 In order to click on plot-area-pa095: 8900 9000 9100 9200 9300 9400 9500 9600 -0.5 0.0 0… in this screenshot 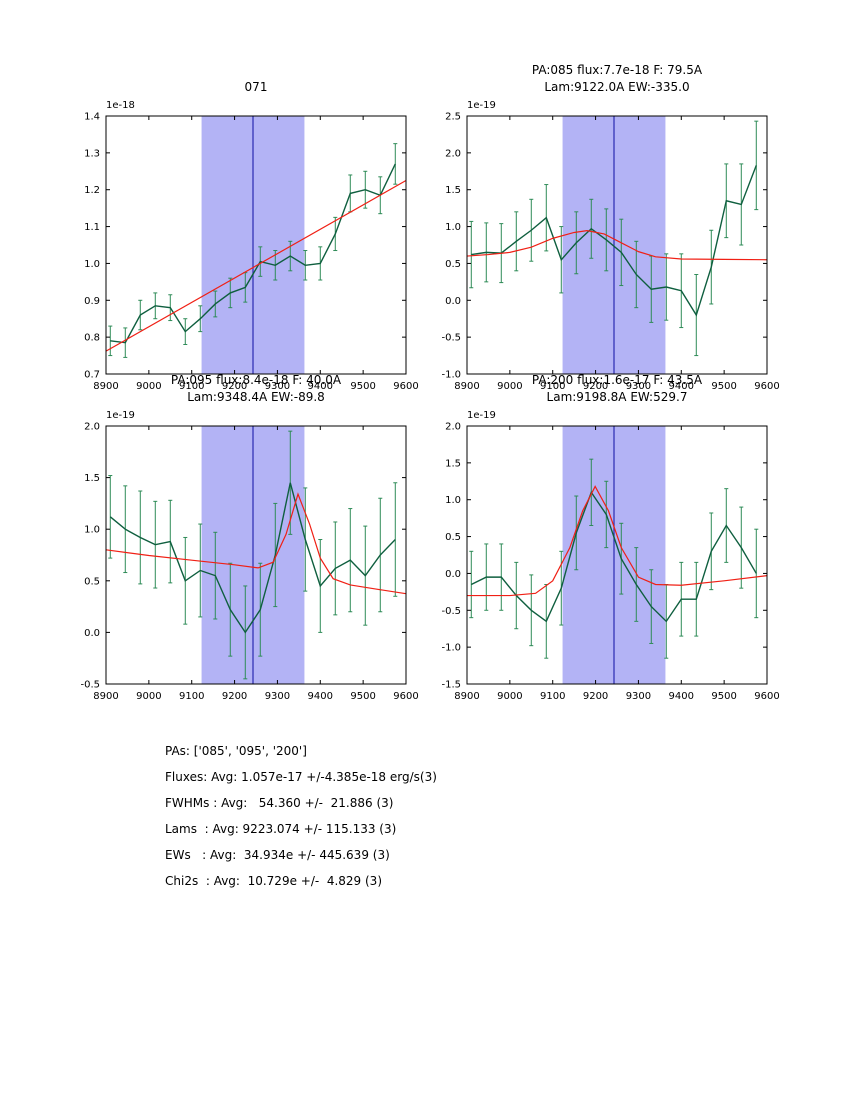, I will do `click(249, 556)`.